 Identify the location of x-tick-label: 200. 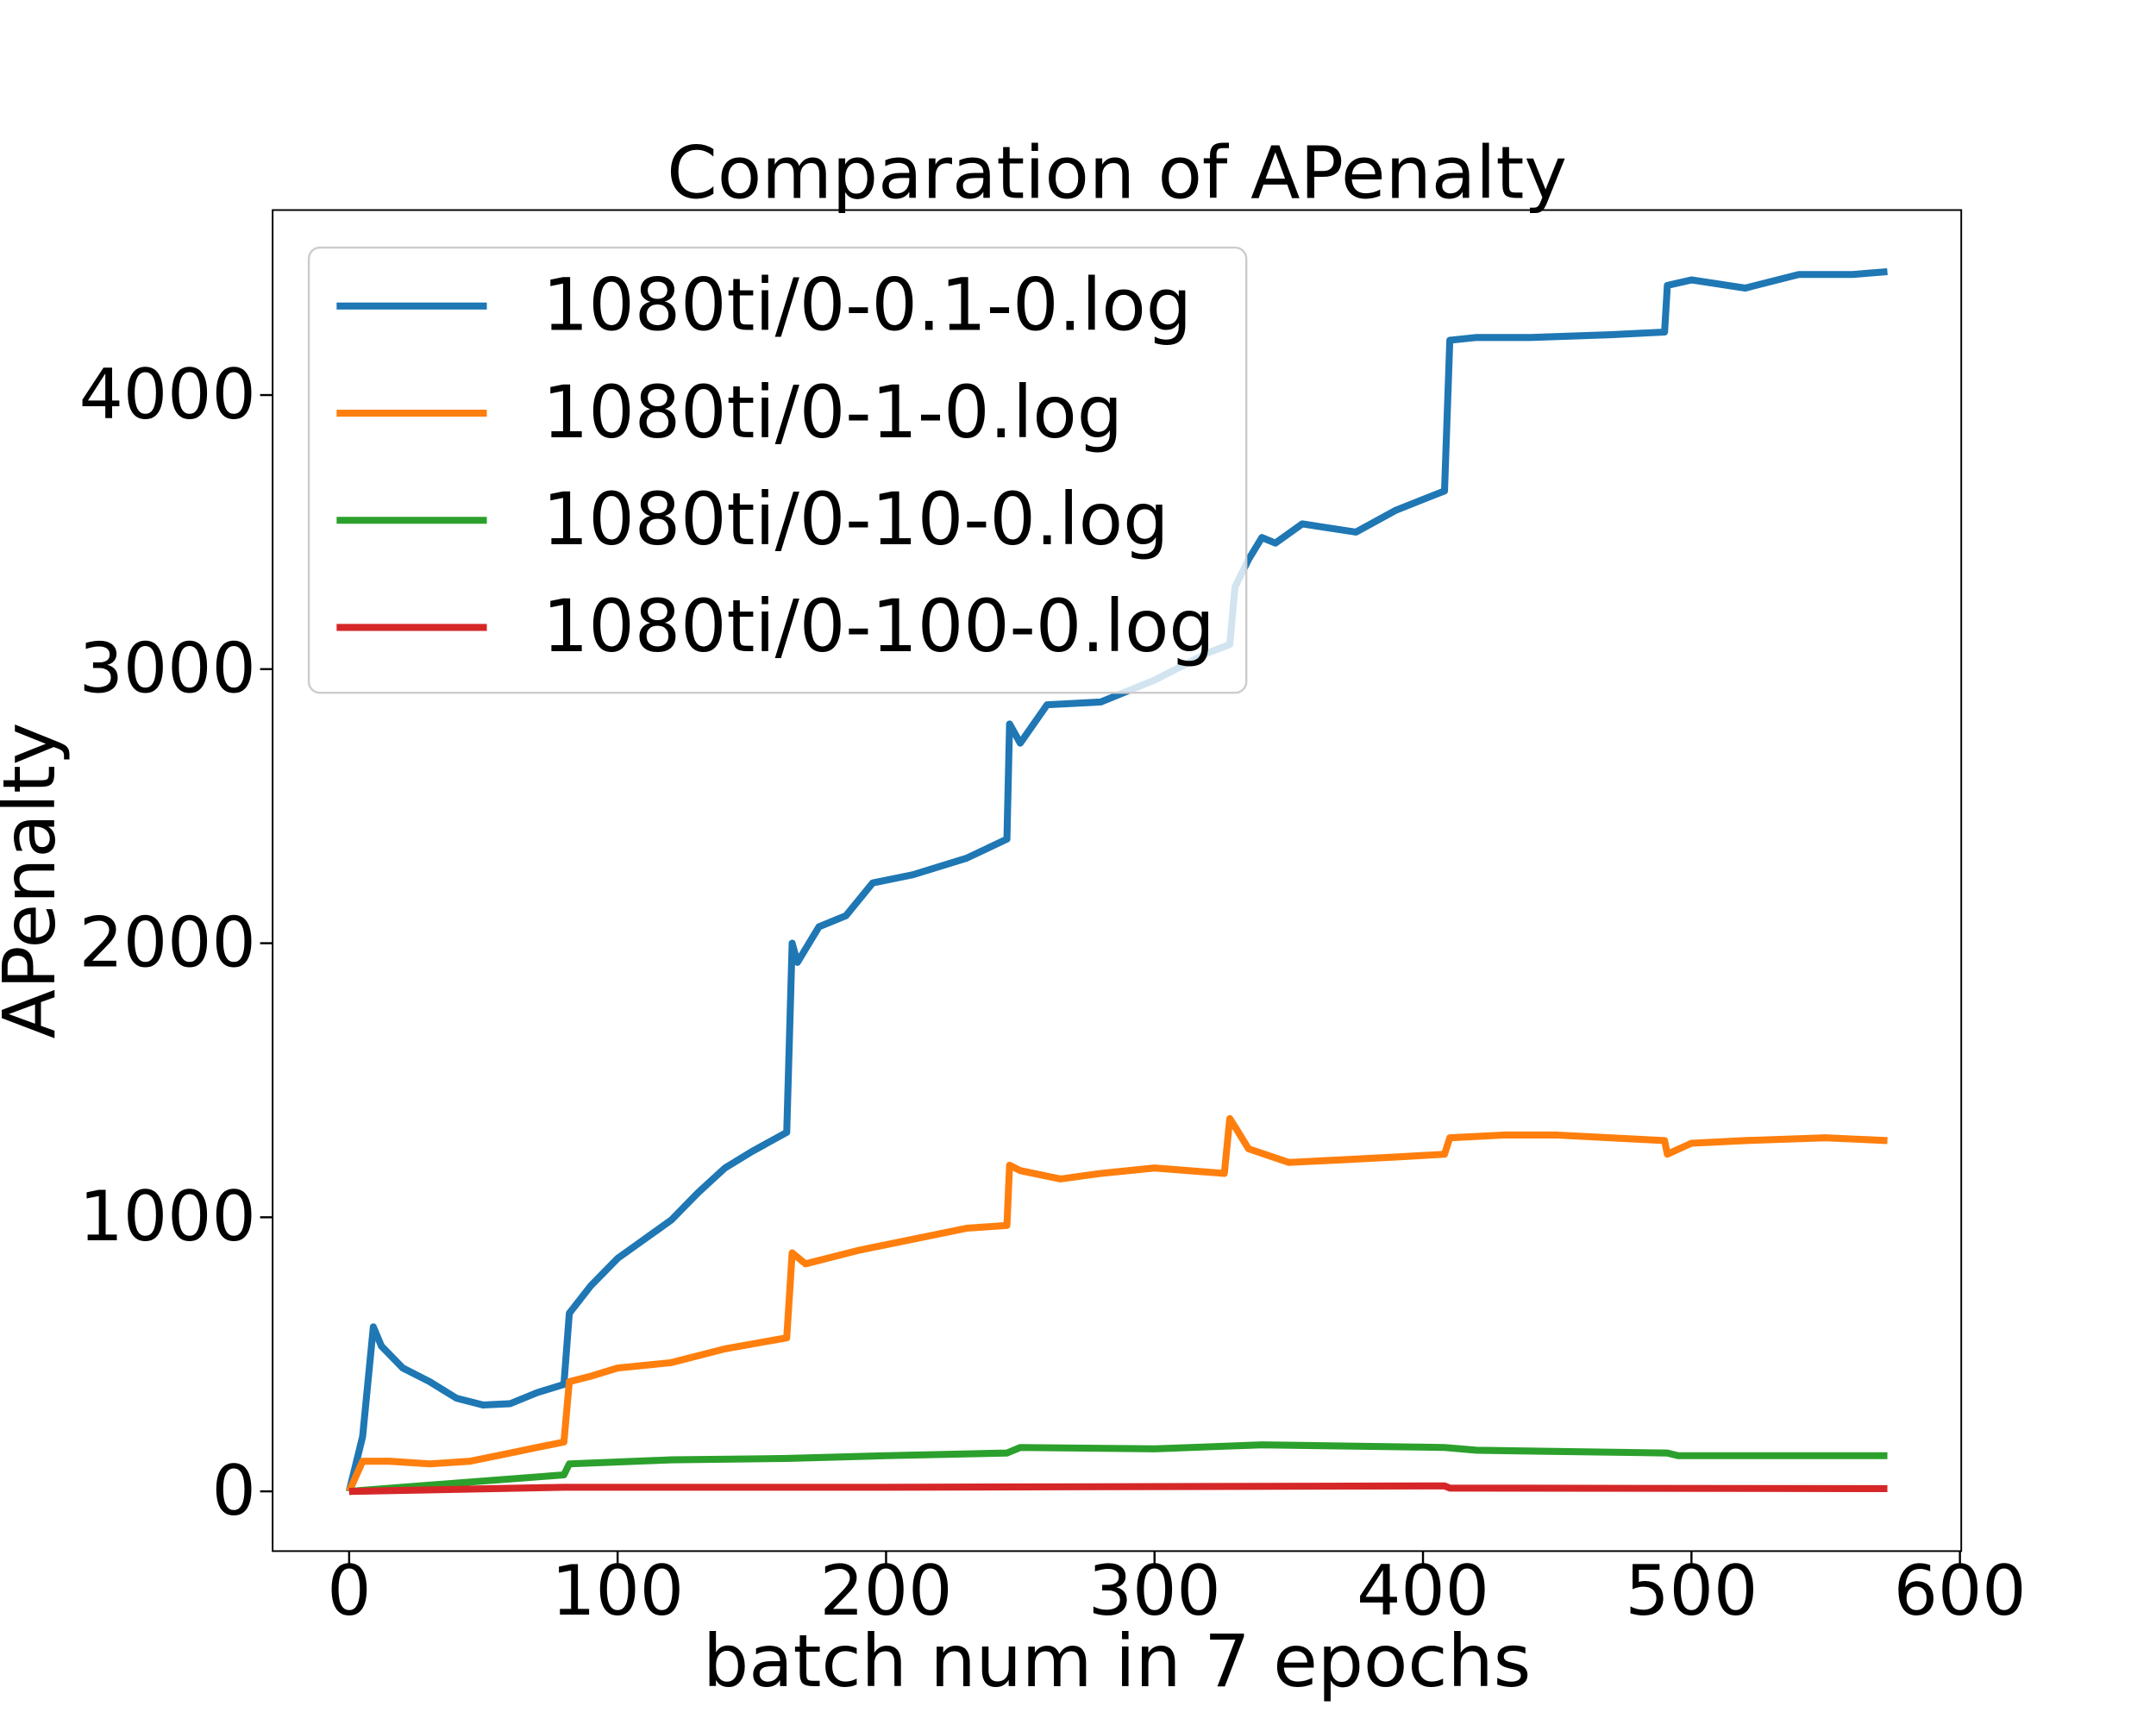
(885, 1592).